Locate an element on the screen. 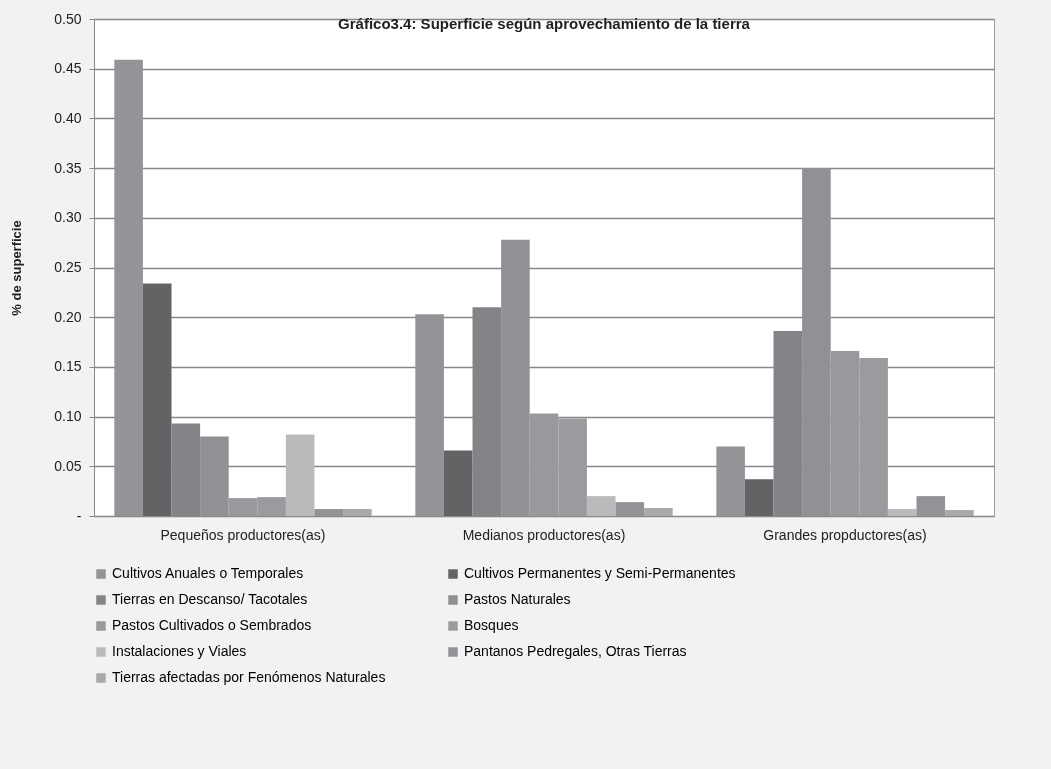 Image resolution: width=1051 pixels, height=769 pixels. y-tick-label: - is located at coordinates (79, 515).